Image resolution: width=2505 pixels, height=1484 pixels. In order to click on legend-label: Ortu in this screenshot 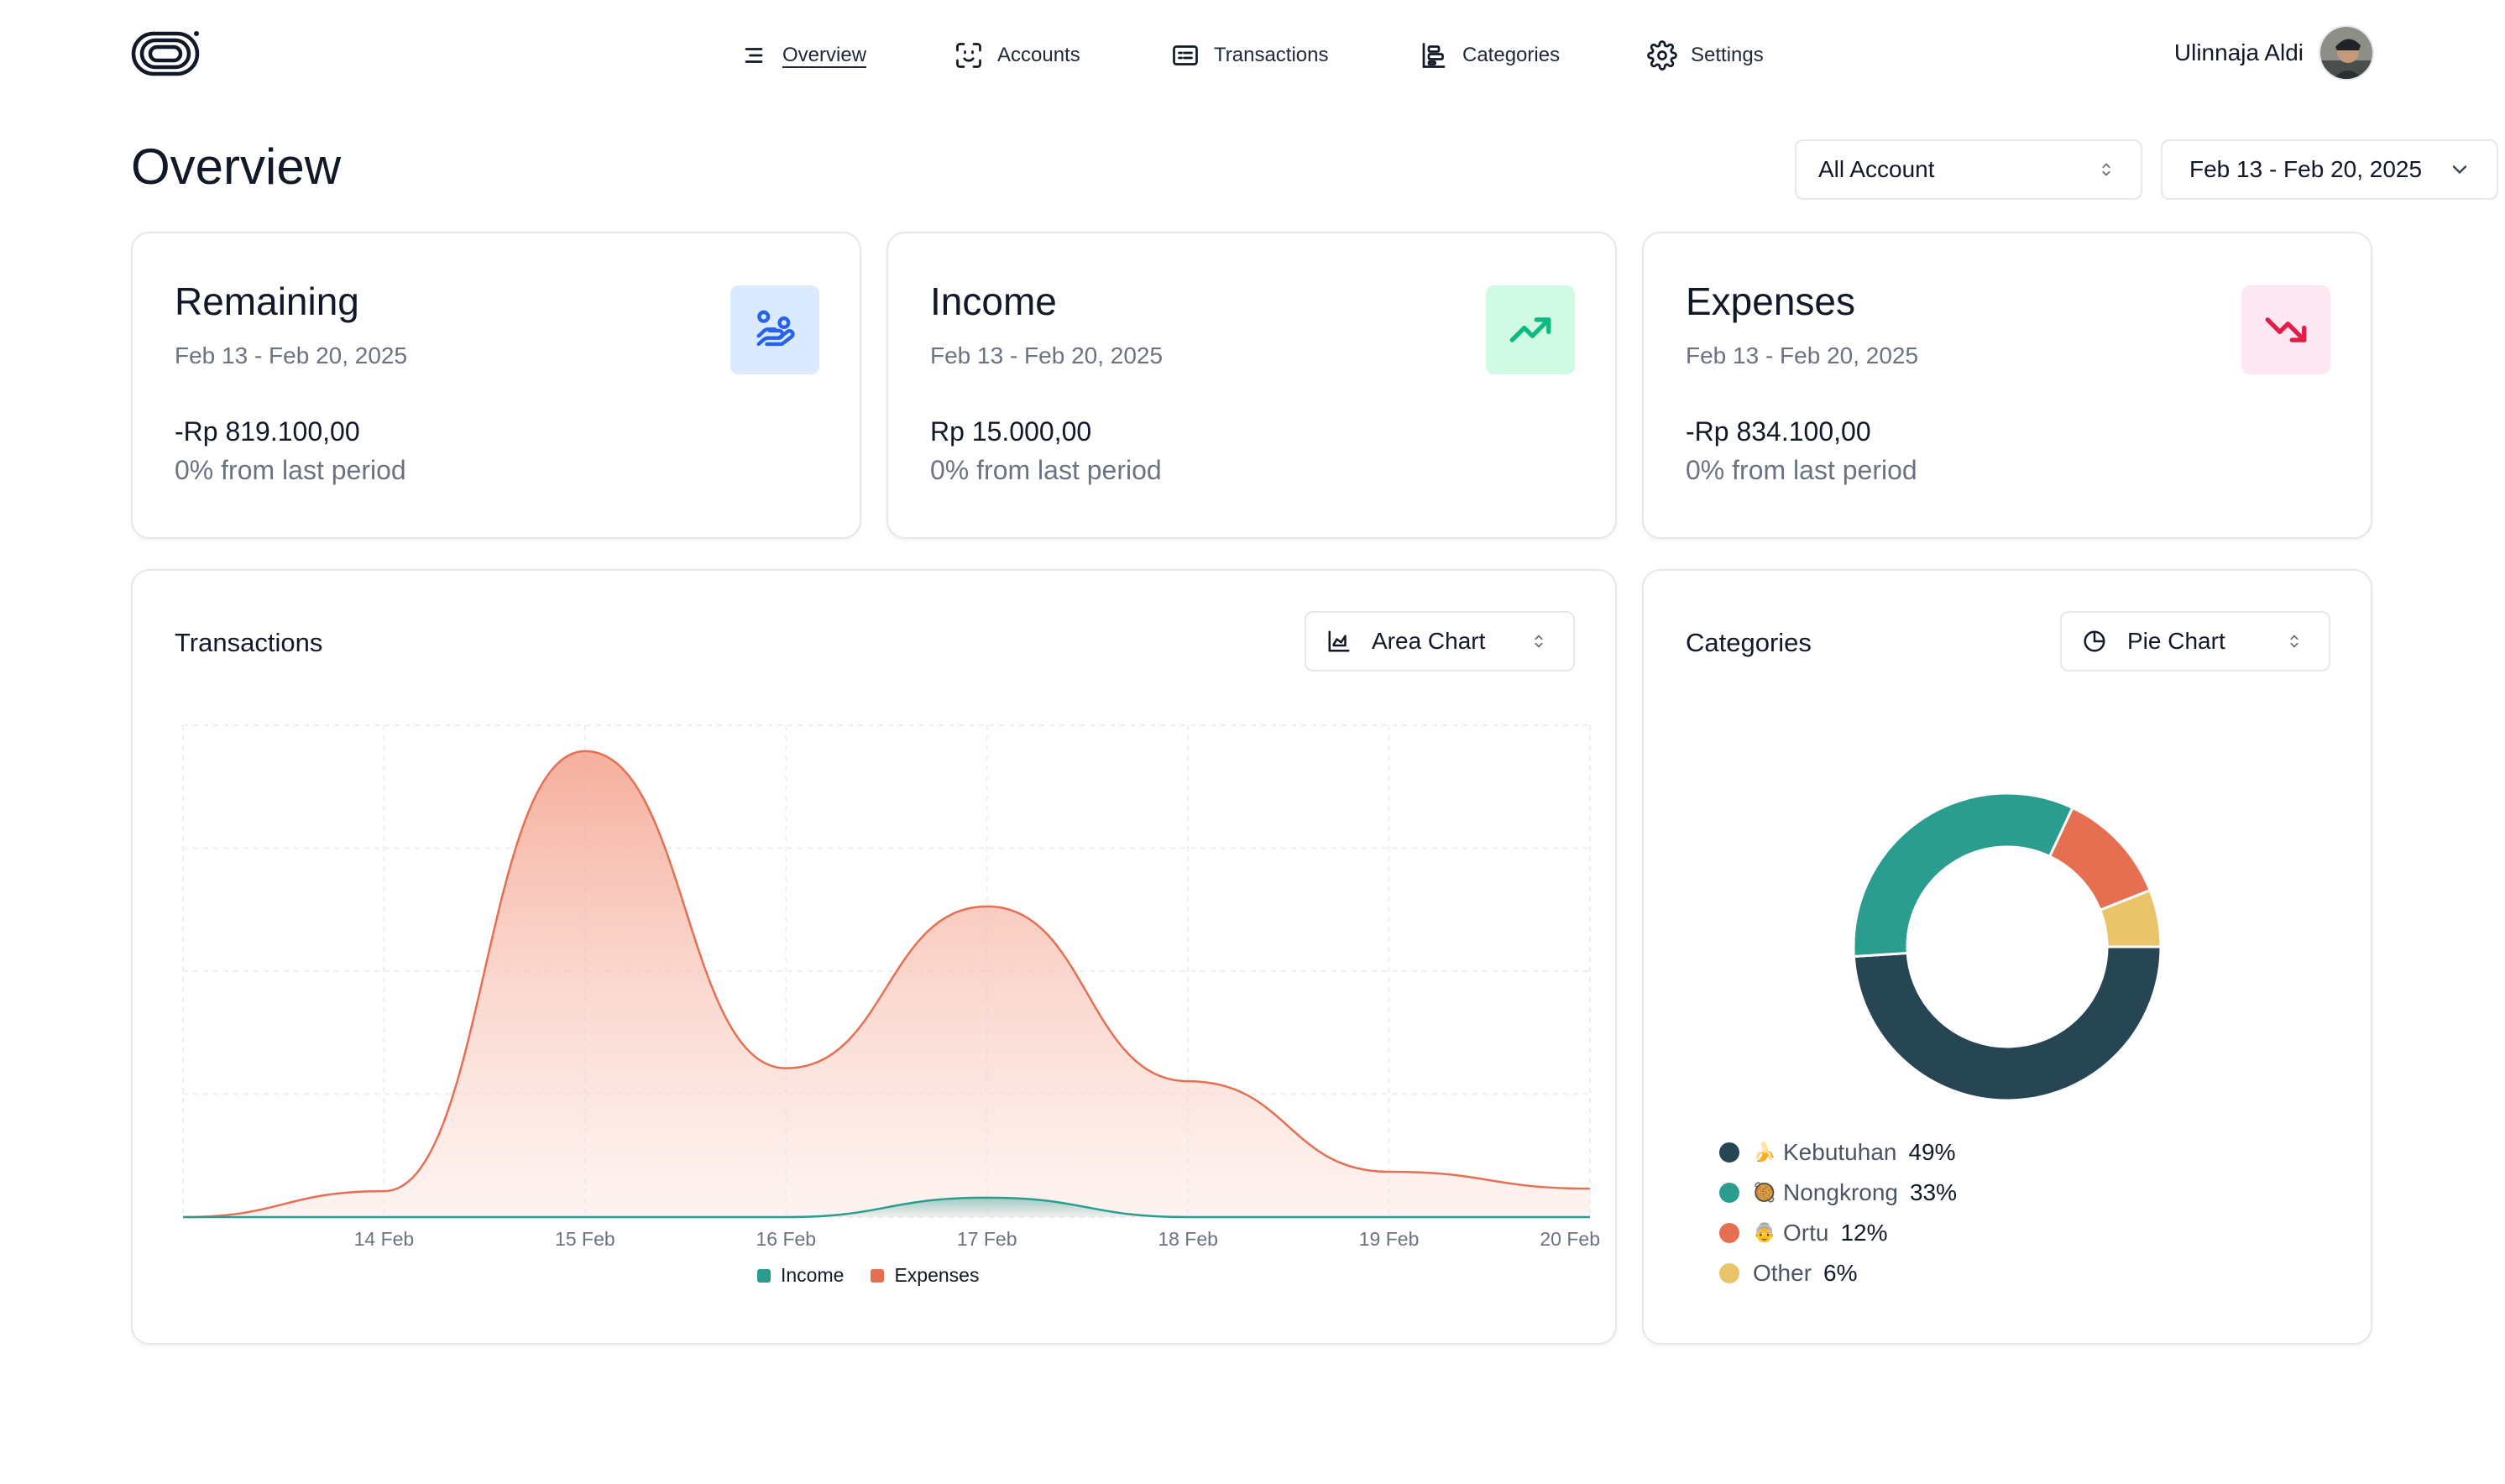, I will do `click(1806, 1233)`.